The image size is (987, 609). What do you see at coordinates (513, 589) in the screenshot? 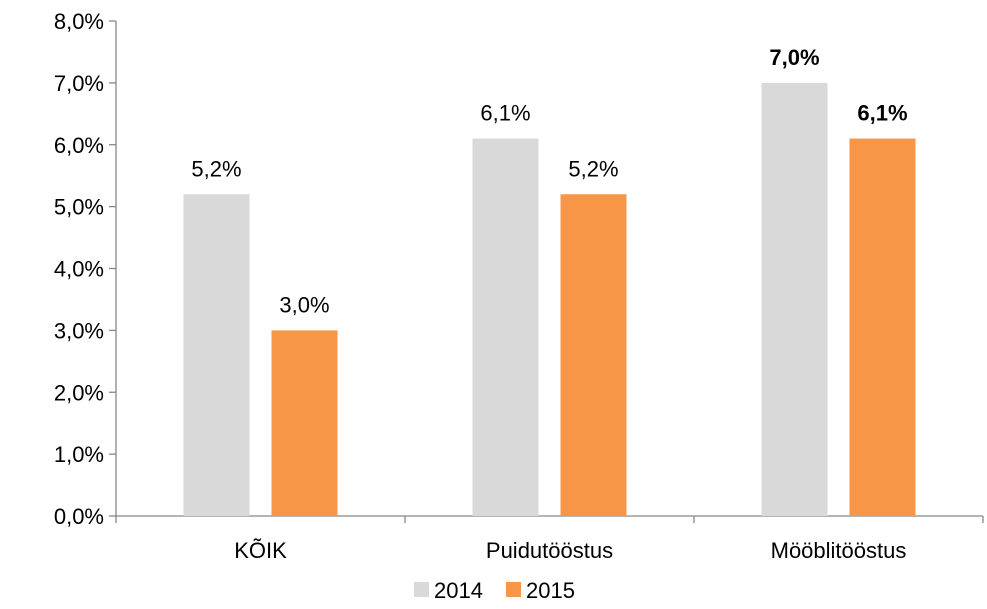
I see `legend-swatch-2015` at bounding box center [513, 589].